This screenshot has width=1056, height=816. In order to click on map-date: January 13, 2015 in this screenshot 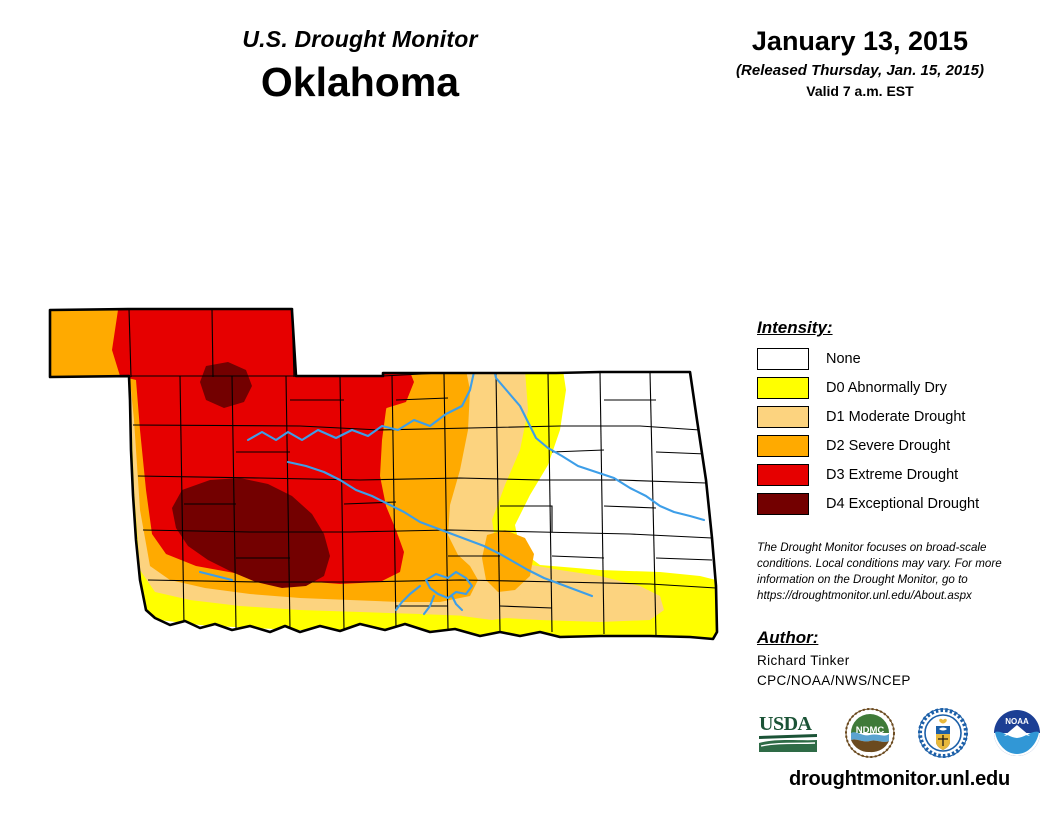, I will do `click(860, 41)`.